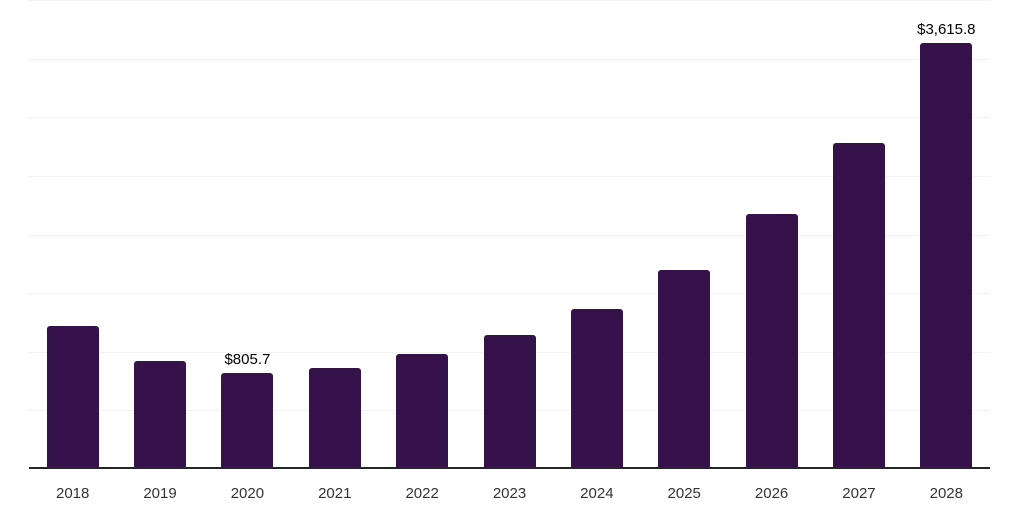  Describe the element at coordinates (771, 340) in the screenshot. I see `bar-2026` at that location.